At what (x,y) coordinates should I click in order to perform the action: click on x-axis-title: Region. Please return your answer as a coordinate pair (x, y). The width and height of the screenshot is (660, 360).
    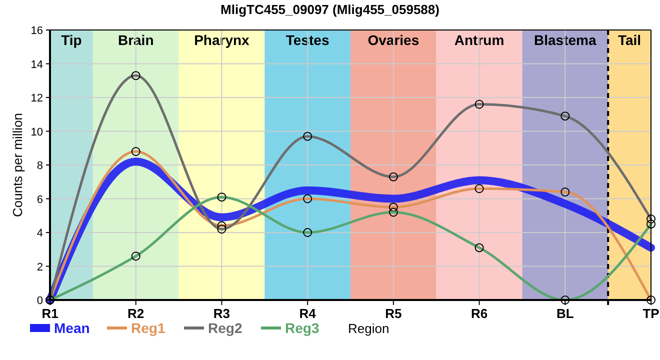
    Looking at the image, I should click on (369, 328).